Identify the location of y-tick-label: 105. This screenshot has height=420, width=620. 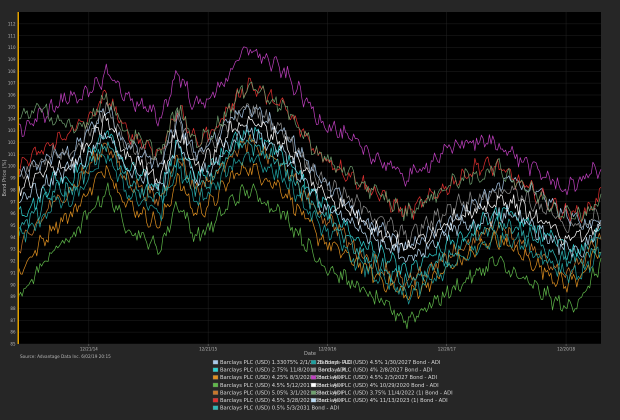
(12, 106).